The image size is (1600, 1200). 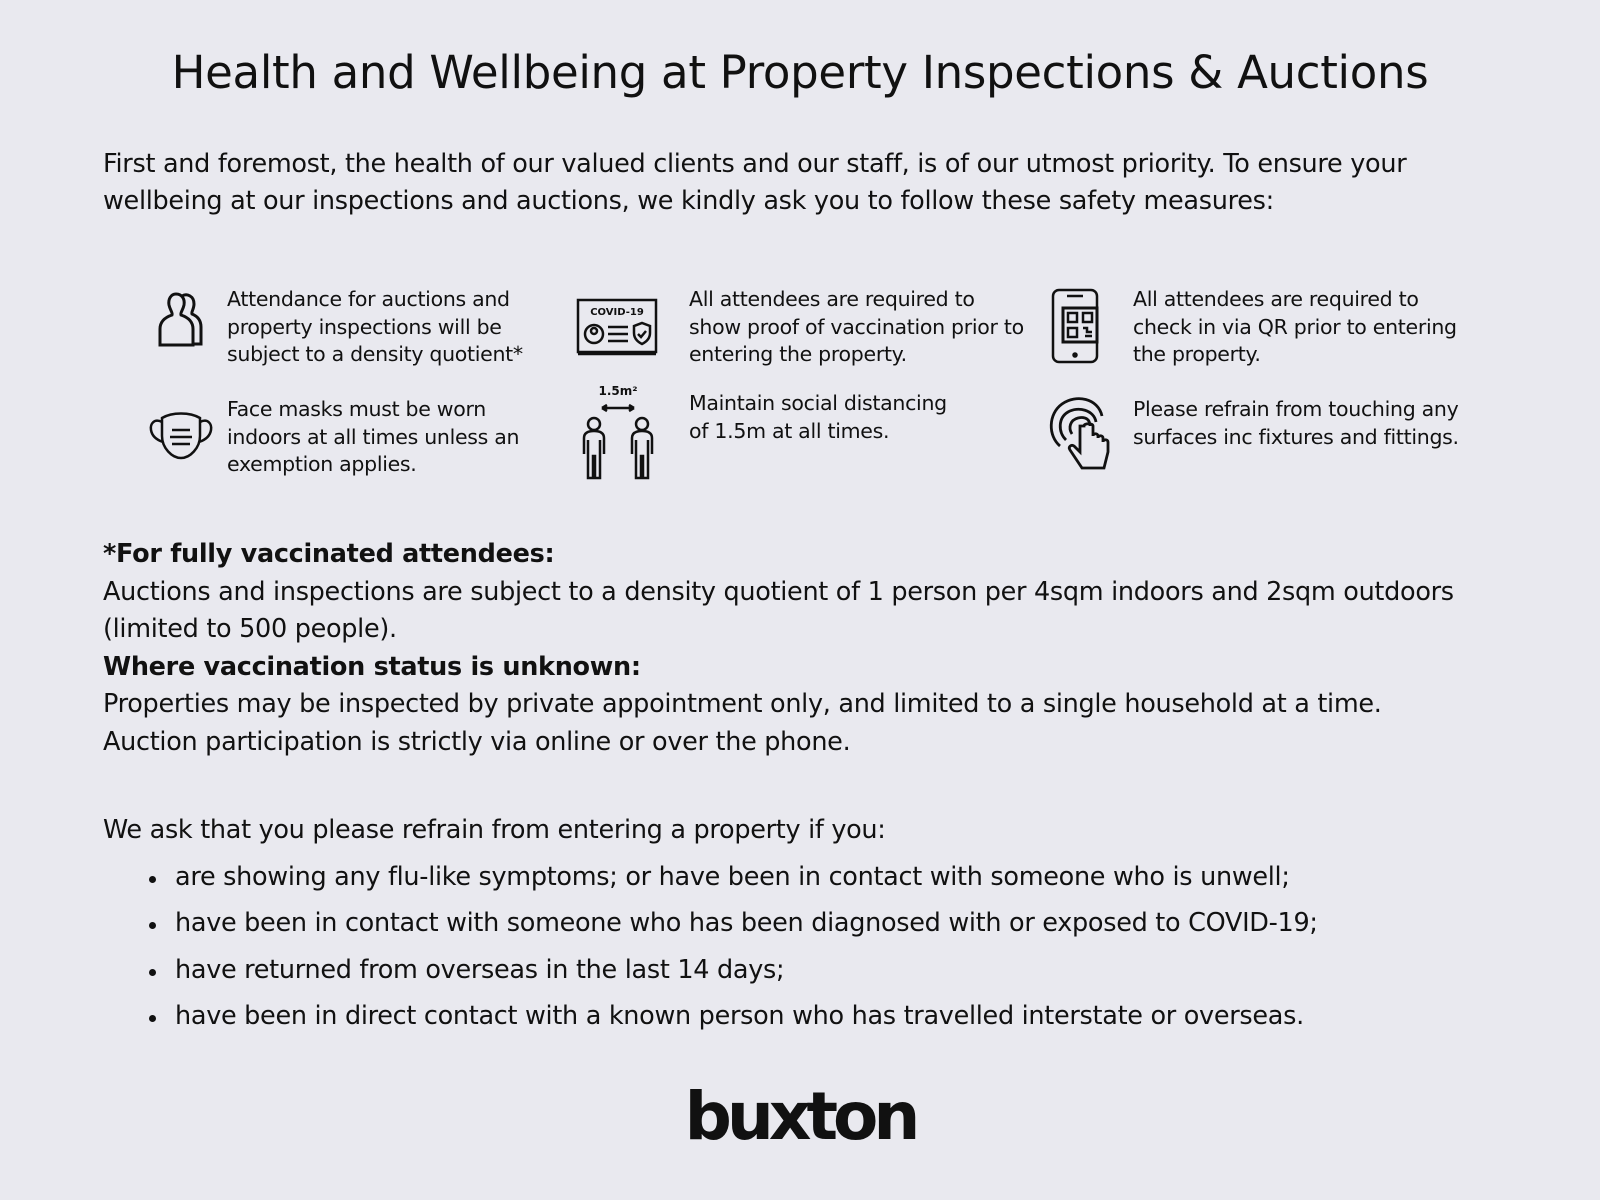 What do you see at coordinates (181, 436) in the screenshot?
I see `face-mask-icon` at bounding box center [181, 436].